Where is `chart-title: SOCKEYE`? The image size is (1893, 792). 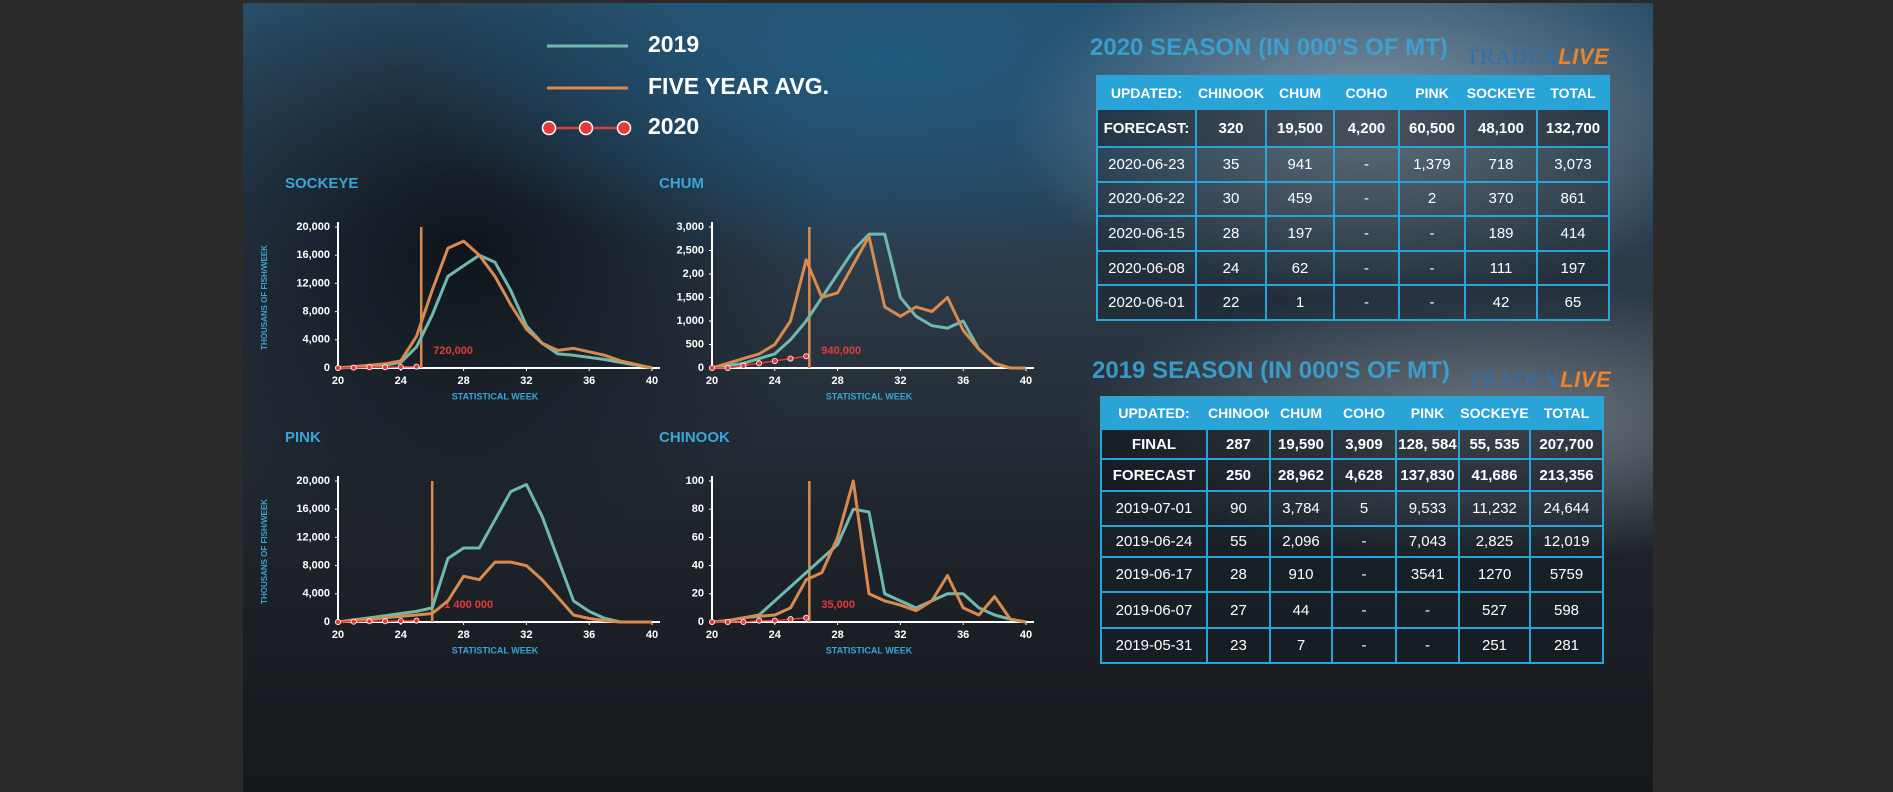
chart-title: SOCKEYE is located at coordinates (321, 183).